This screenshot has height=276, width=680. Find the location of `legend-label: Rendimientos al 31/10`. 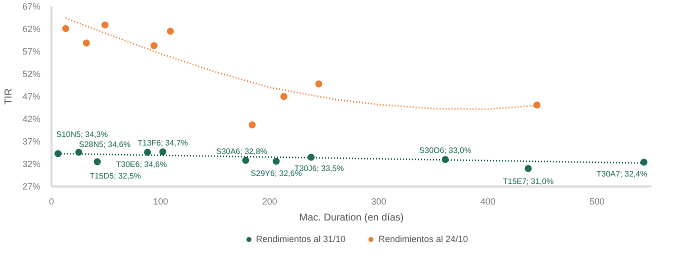

legend-label: Rendimientos al 31/10 is located at coordinates (301, 239).